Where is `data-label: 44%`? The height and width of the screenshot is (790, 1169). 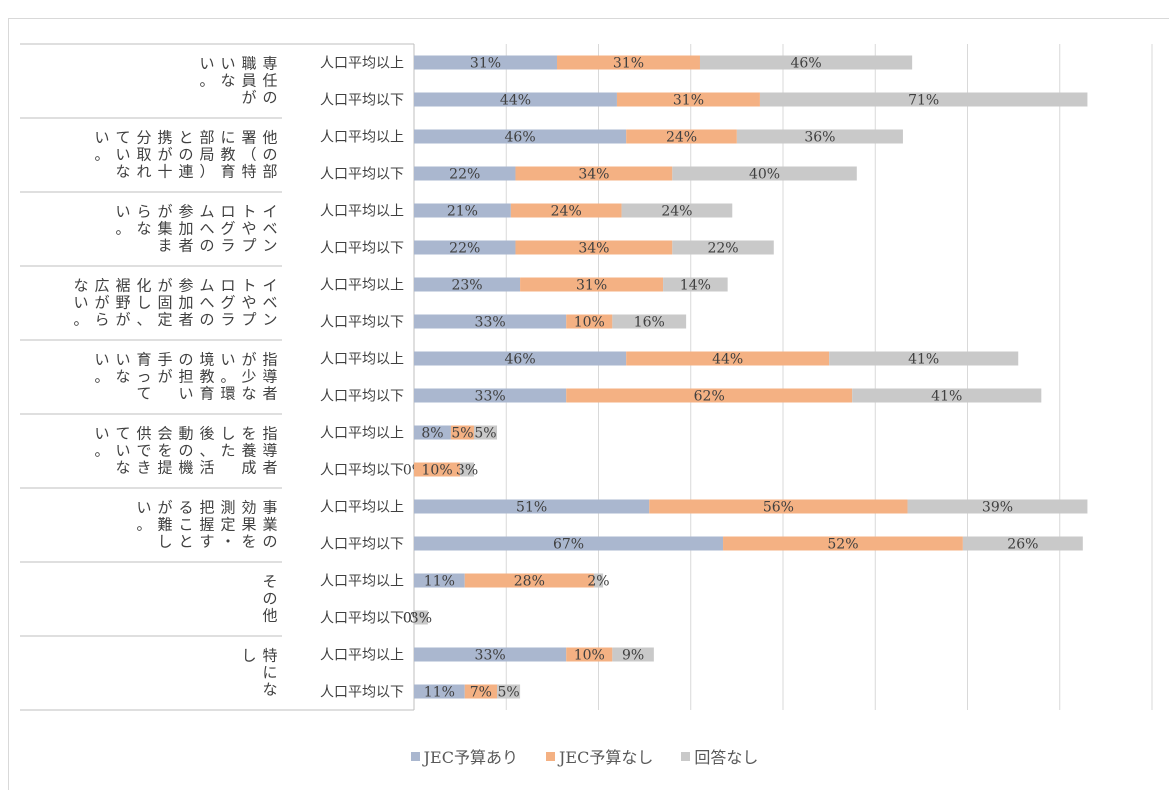 data-label: 44% is located at coordinates (515, 101).